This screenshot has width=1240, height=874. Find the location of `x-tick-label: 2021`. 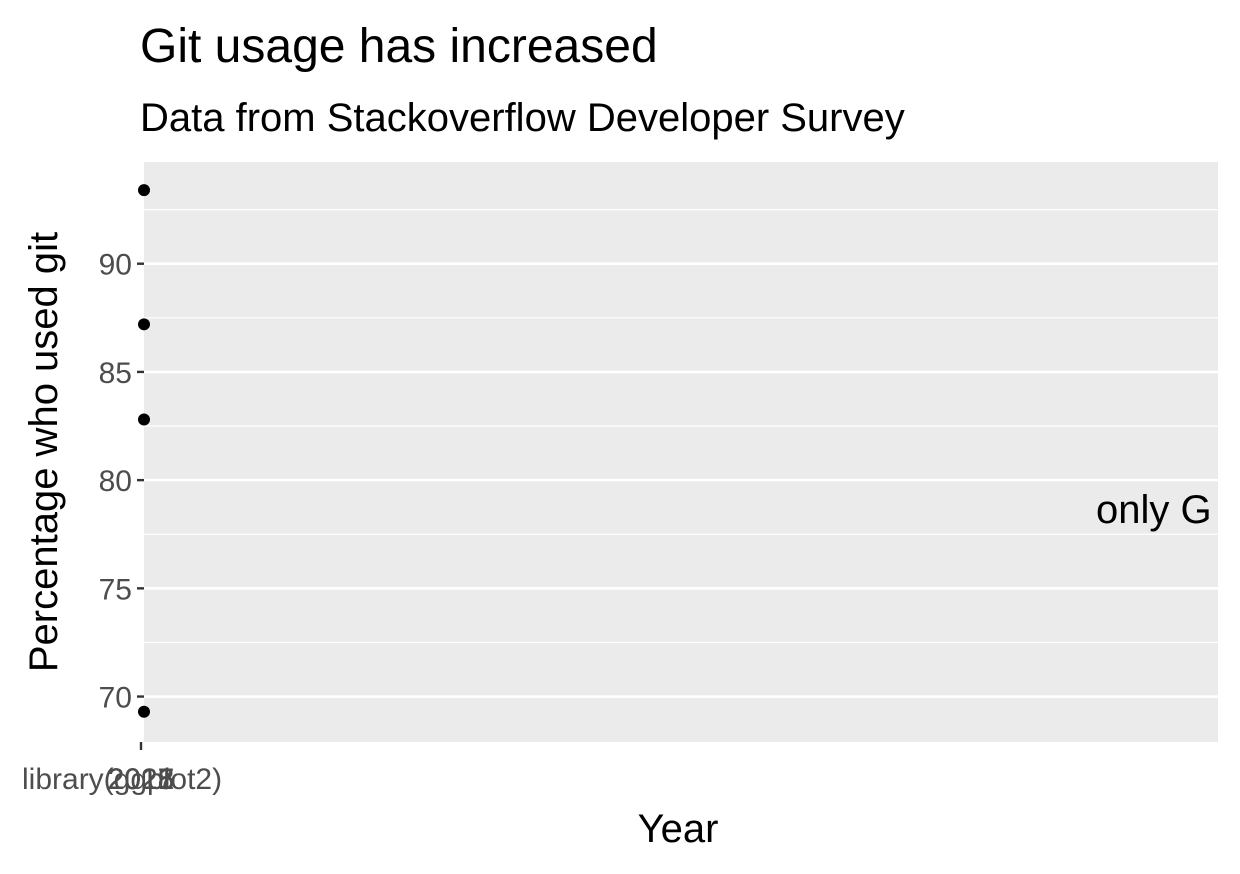

x-tick-label: 2021 is located at coordinates (141, 779).